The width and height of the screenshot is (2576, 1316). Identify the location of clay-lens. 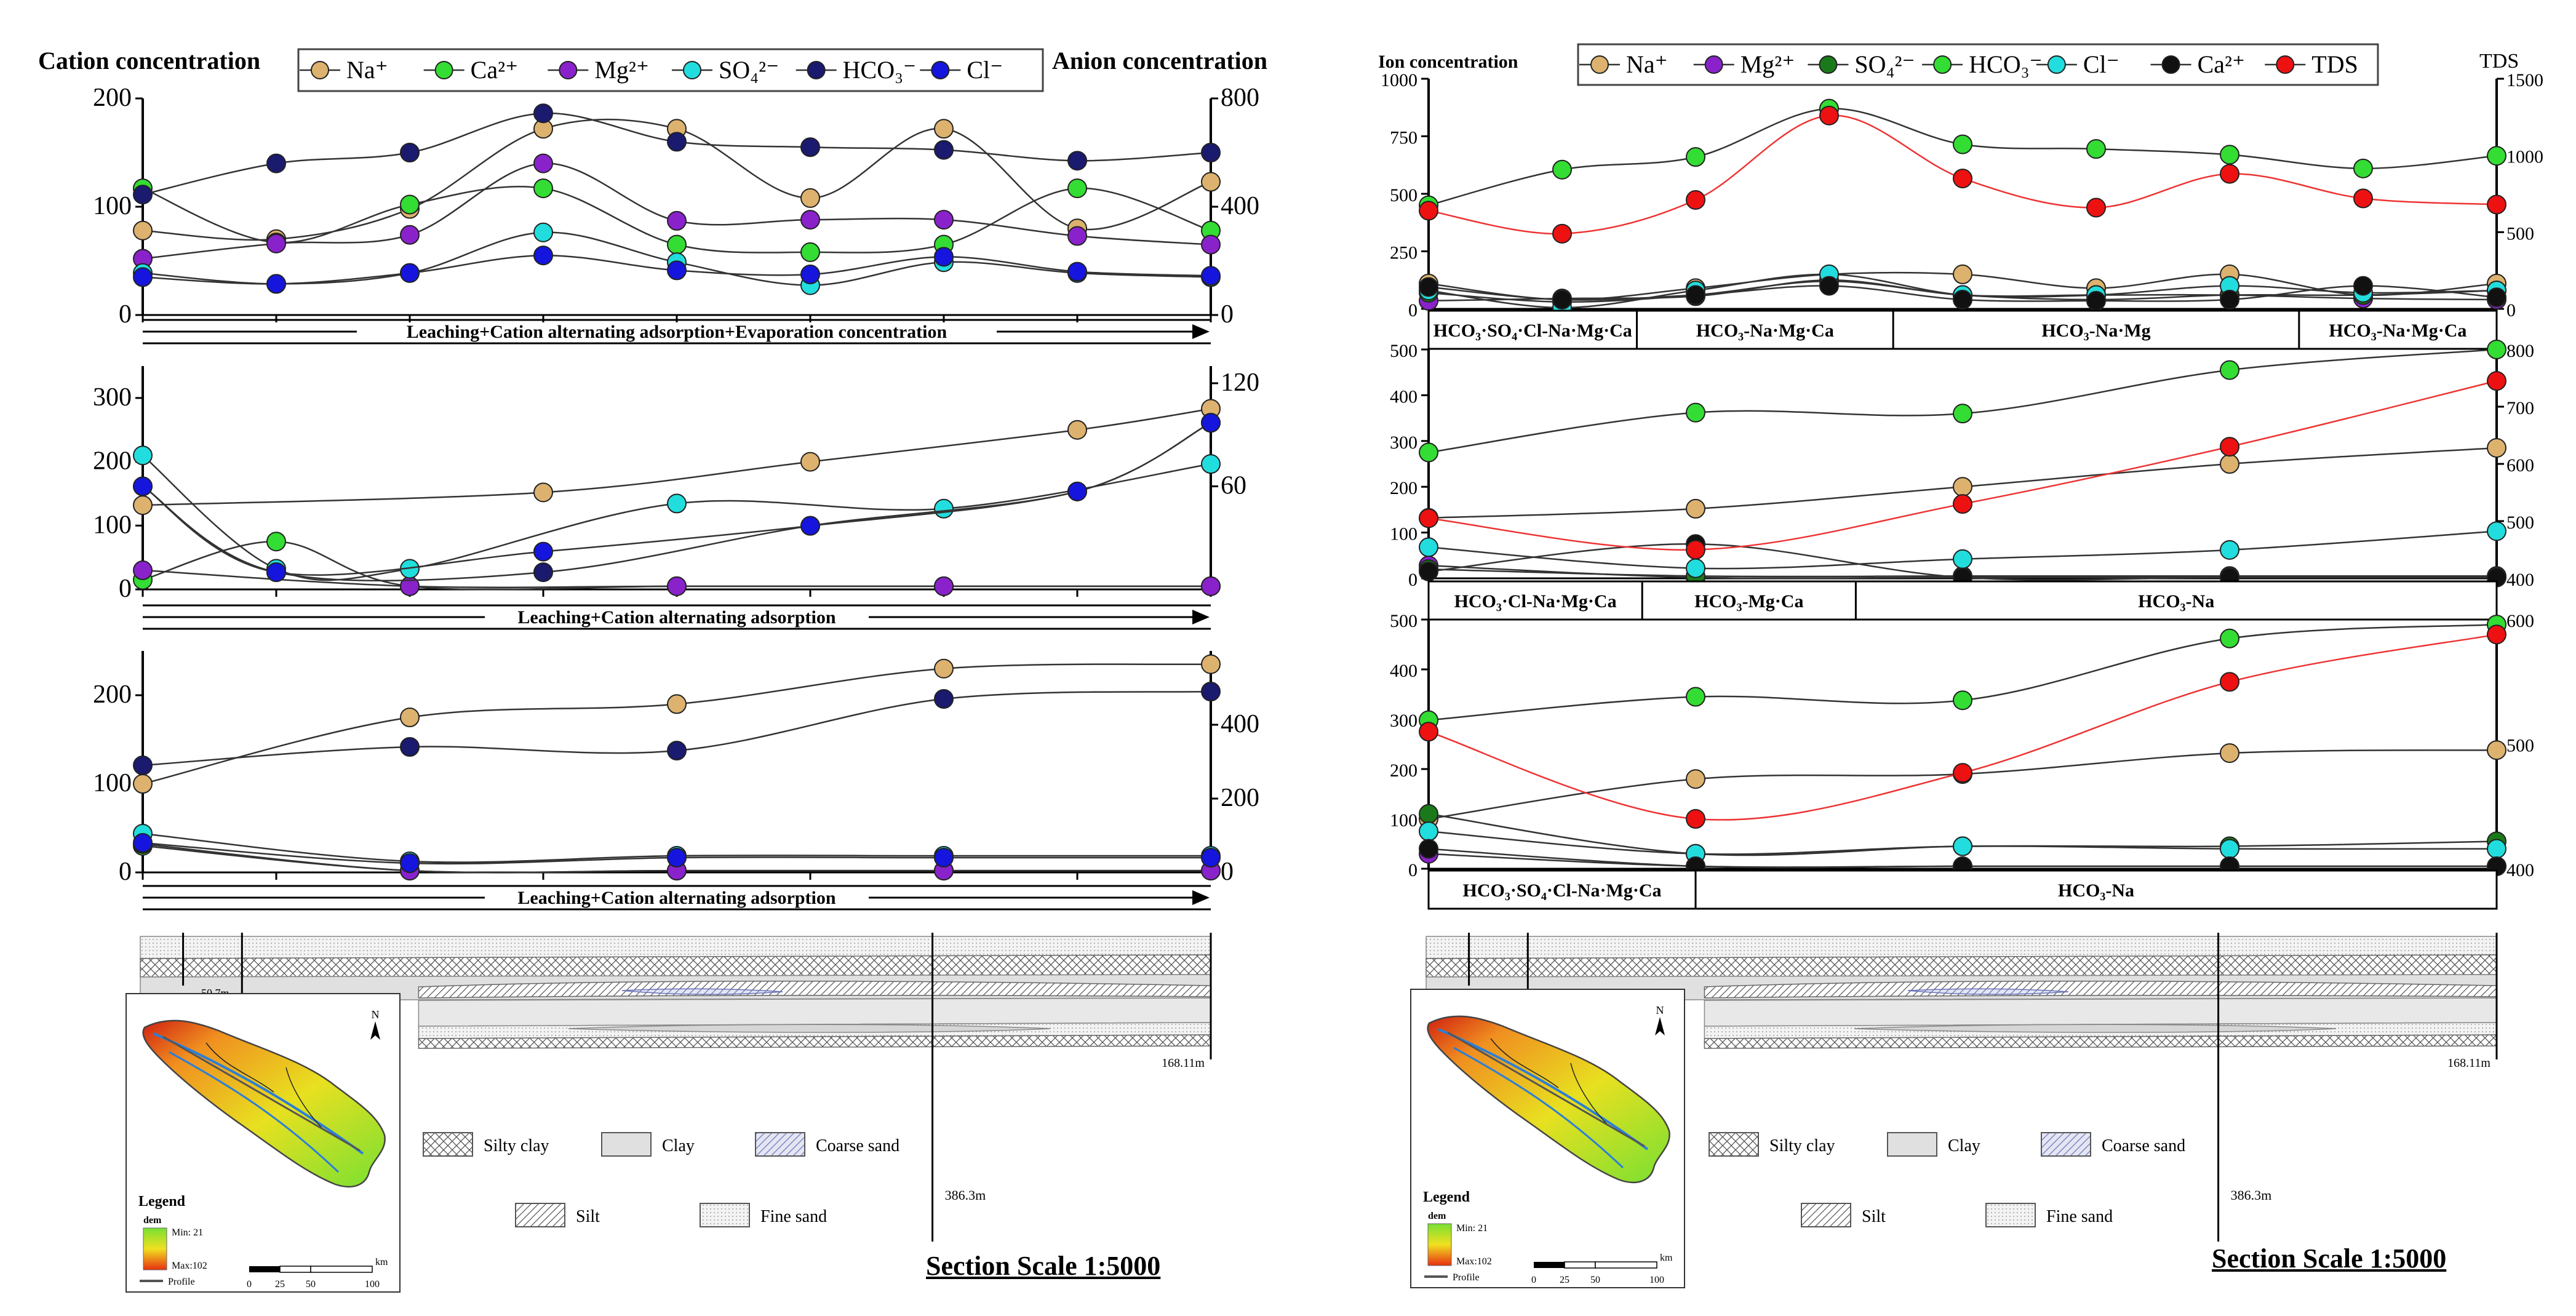
(809, 1028).